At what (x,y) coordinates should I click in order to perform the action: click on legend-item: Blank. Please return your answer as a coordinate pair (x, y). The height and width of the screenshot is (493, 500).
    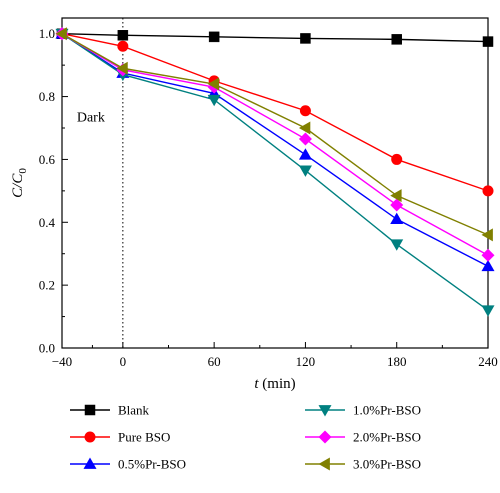
    Looking at the image, I should click on (110, 410).